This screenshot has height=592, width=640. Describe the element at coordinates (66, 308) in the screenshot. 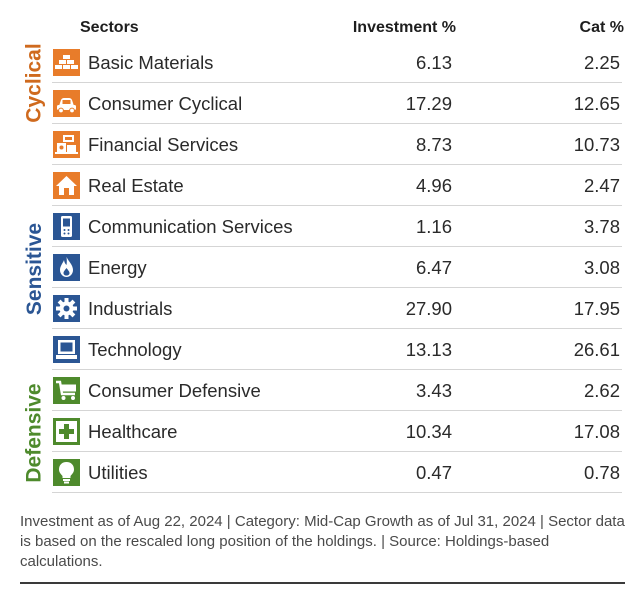

I see `gear-icon` at that location.